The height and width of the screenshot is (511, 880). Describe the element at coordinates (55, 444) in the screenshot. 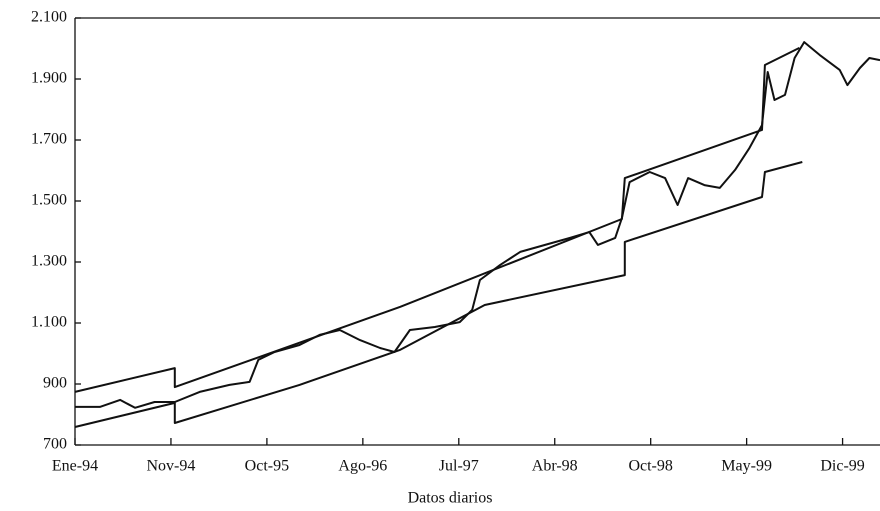

I see `y-tick-label: 700` at that location.